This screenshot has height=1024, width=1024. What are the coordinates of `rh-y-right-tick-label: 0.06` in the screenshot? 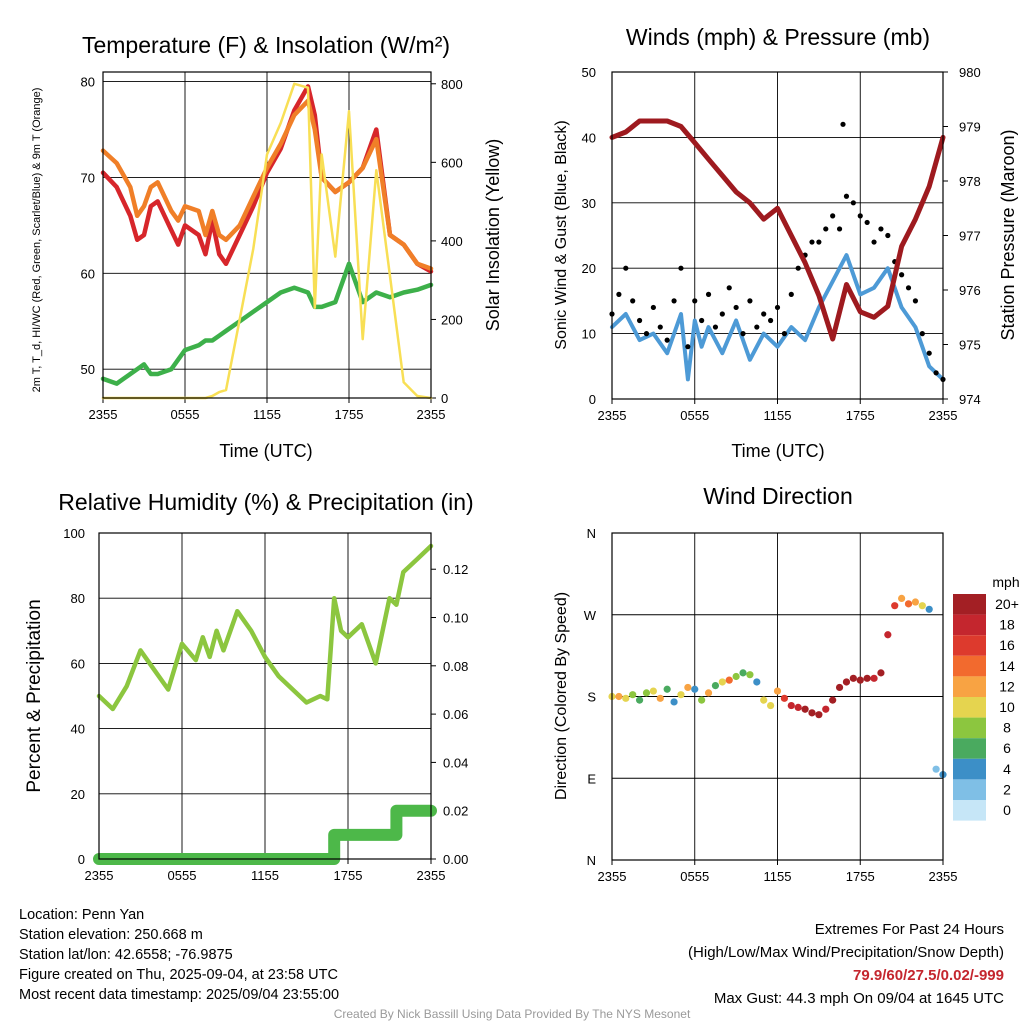 It's located at (455, 714).